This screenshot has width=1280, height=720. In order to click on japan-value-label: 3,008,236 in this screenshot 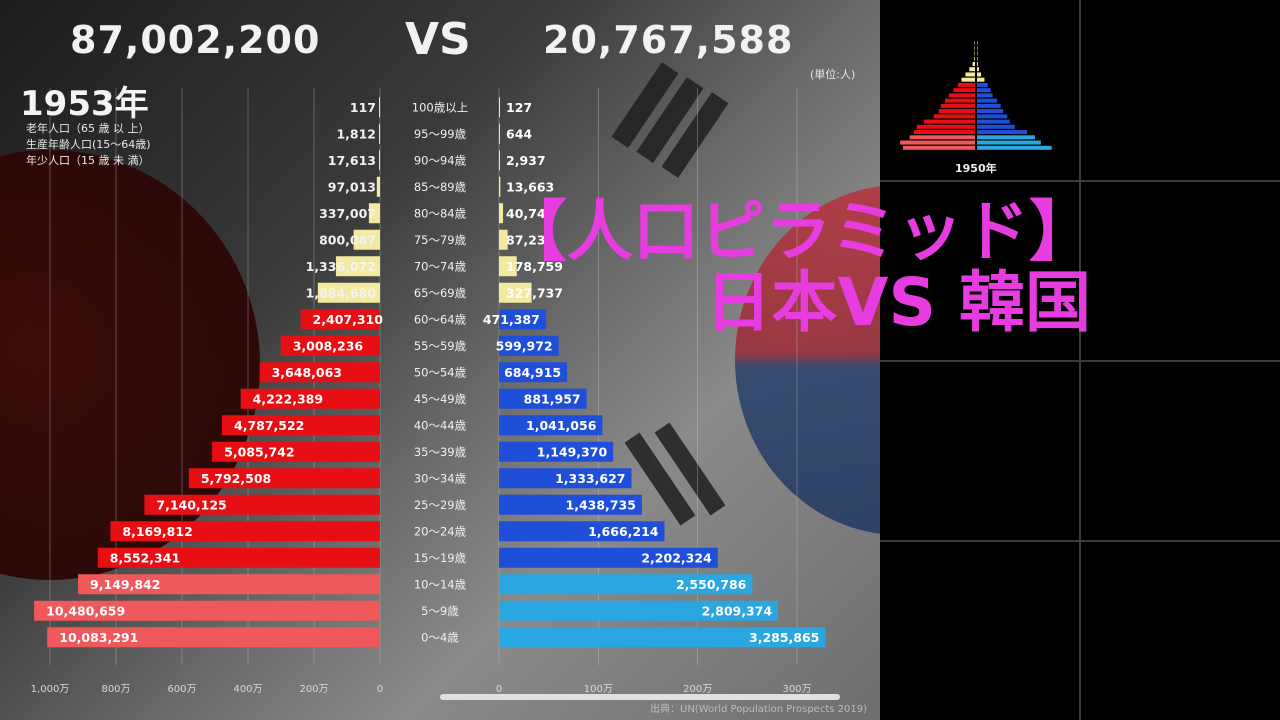, I will do `click(328, 345)`.